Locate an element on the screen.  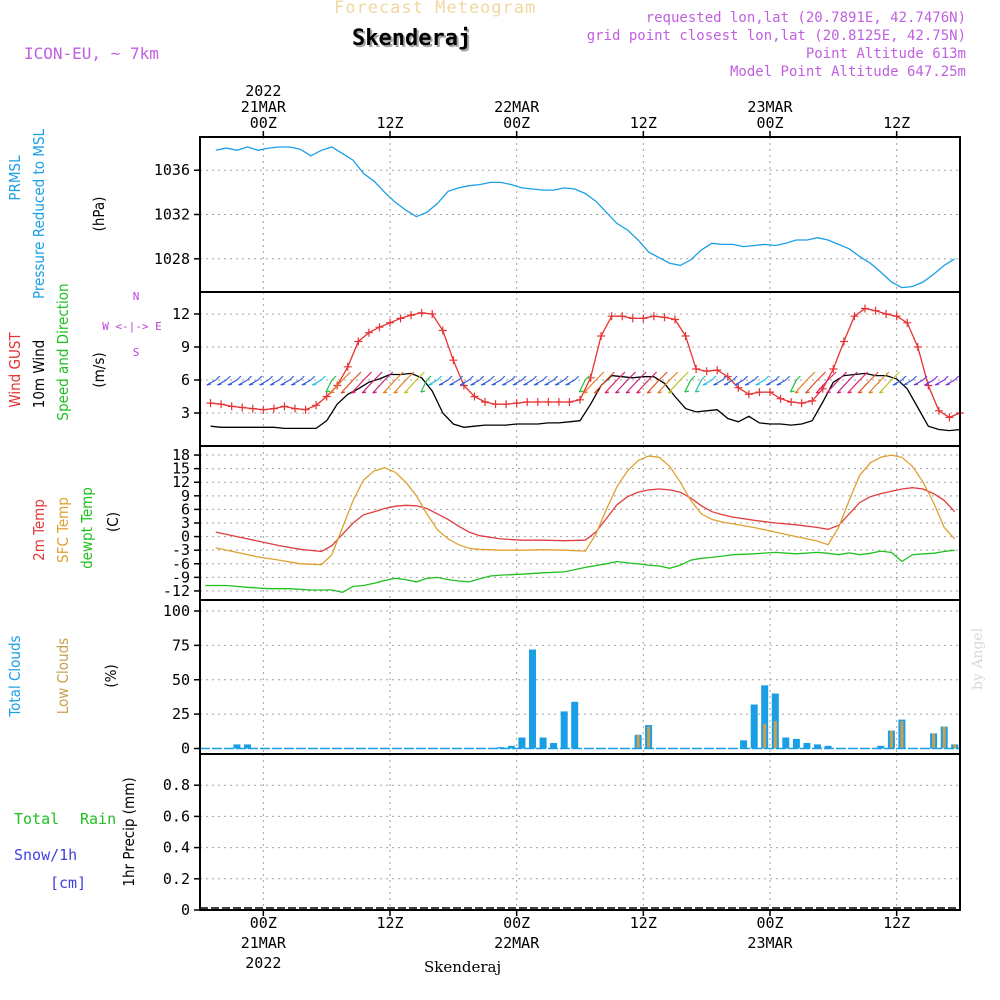
model-label: ICON-EU, ~ 7km is located at coordinates (91, 53).